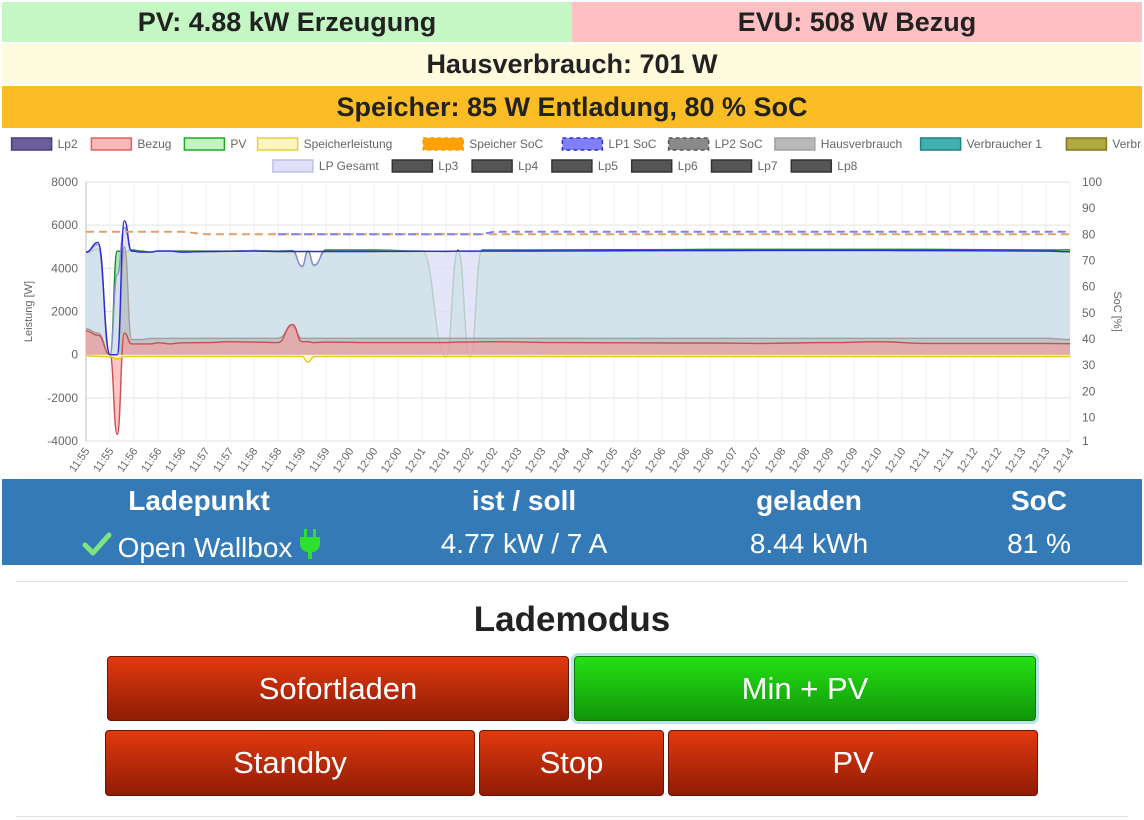 Image resolution: width=1144 pixels, height=820 pixels. What do you see at coordinates (1127, 144) in the screenshot?
I see `legend-label: Verbraucher 2` at bounding box center [1127, 144].